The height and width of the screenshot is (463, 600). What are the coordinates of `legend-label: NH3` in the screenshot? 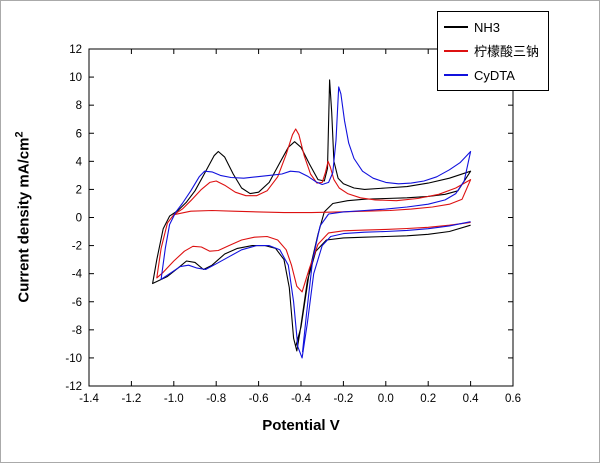 It's located at (487, 27).